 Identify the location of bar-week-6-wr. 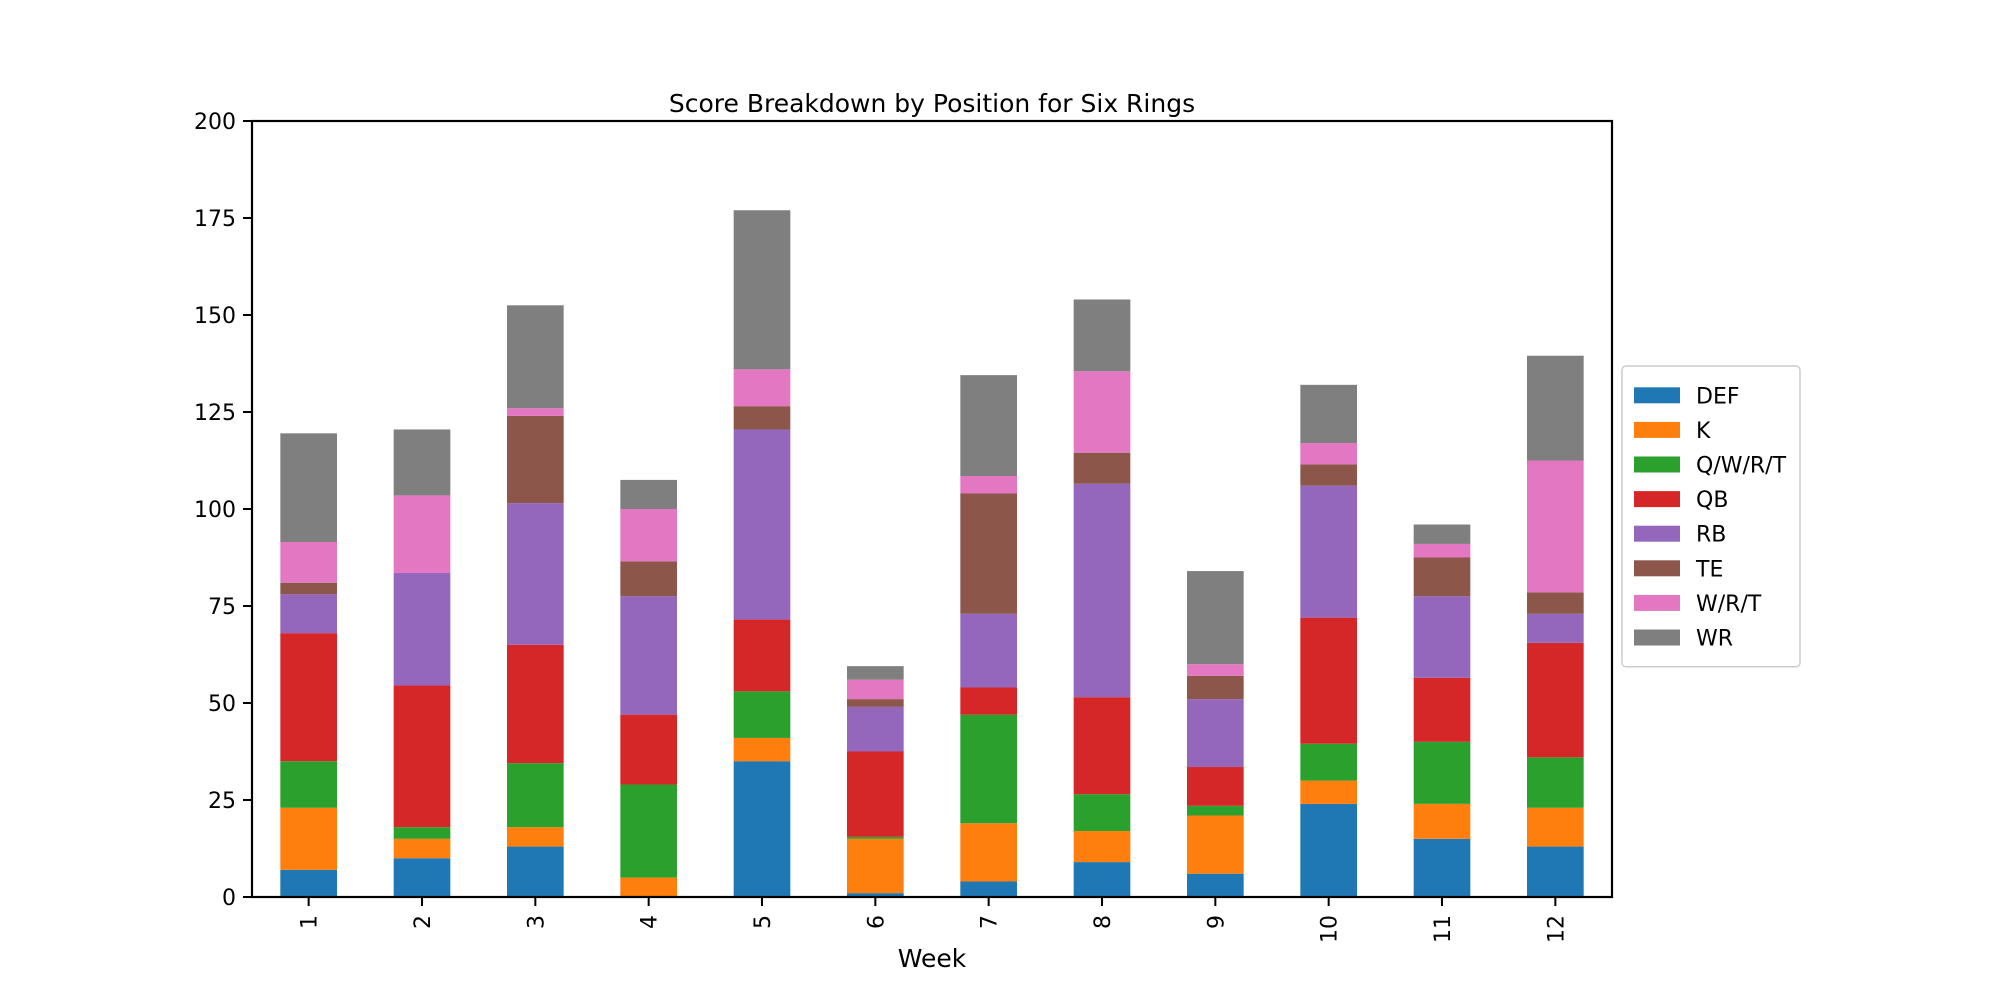
(875, 673).